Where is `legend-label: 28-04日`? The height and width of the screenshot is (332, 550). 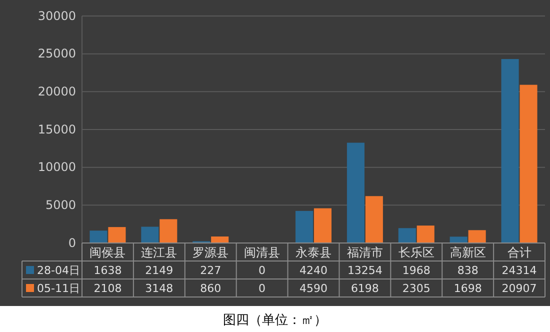
legend-label: 28-04日 is located at coordinates (58, 270).